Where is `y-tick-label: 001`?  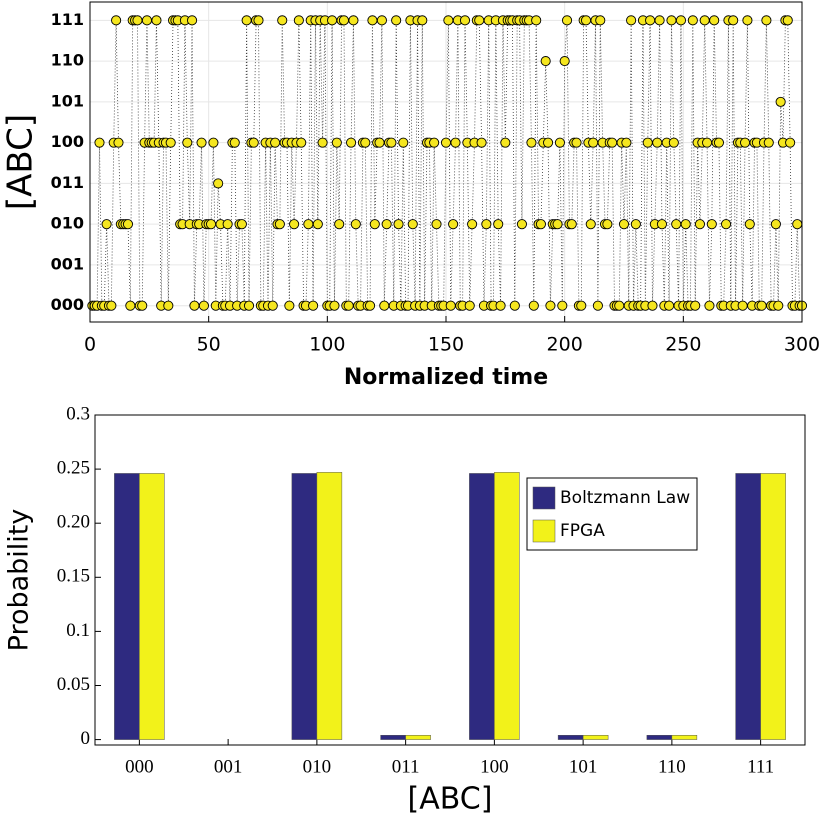
y-tick-label: 001 is located at coordinates (67, 263).